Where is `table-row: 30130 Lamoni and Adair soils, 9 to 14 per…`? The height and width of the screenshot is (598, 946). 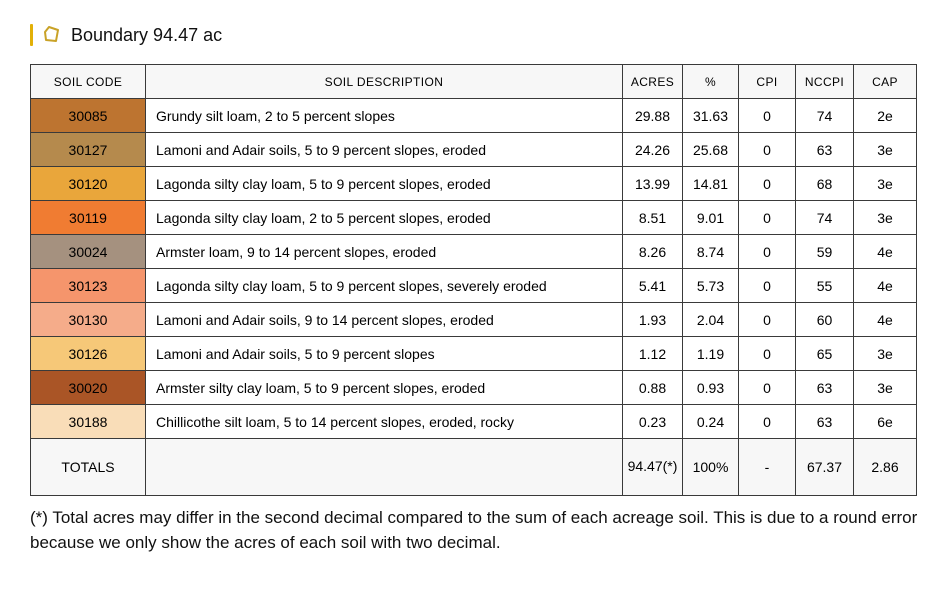
table-row: 30130 Lamoni and Adair soils, 9 to 14 per… is located at coordinates (473, 319).